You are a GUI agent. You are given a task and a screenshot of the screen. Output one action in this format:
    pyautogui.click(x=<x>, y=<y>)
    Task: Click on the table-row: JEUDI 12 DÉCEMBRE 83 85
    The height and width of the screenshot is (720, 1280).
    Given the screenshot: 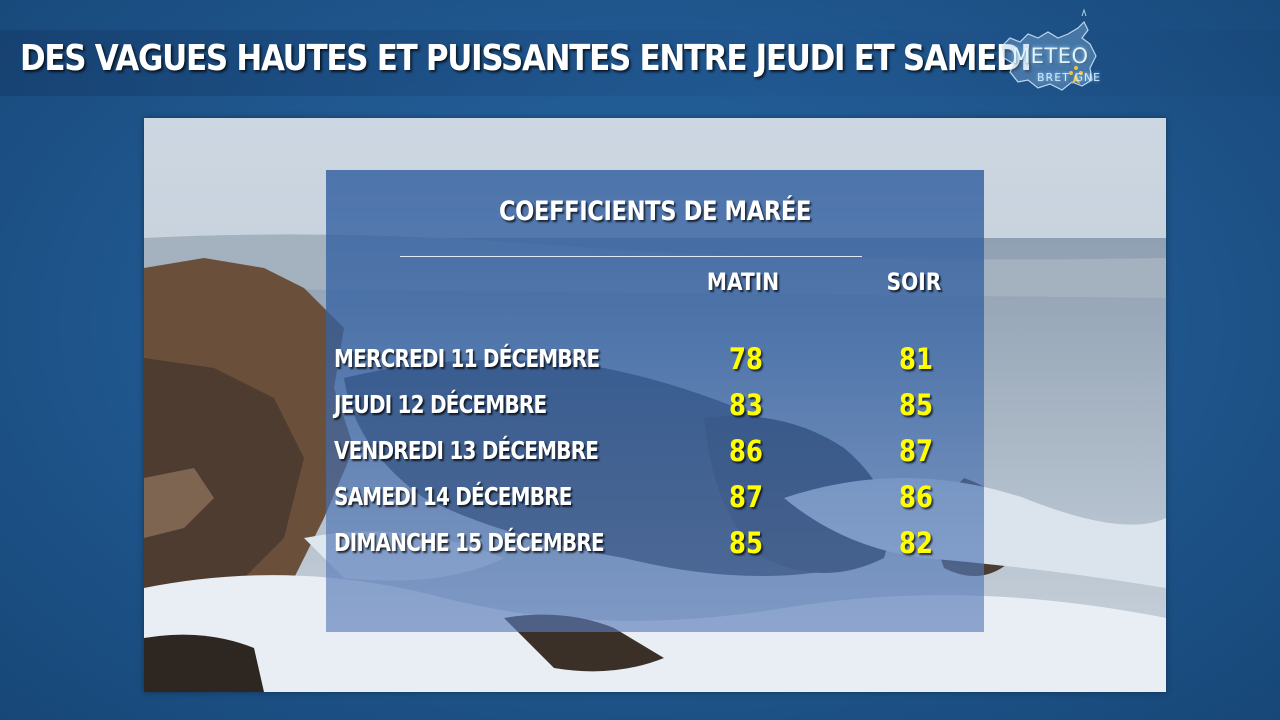 What is the action you would take?
    pyautogui.click(x=655, y=409)
    